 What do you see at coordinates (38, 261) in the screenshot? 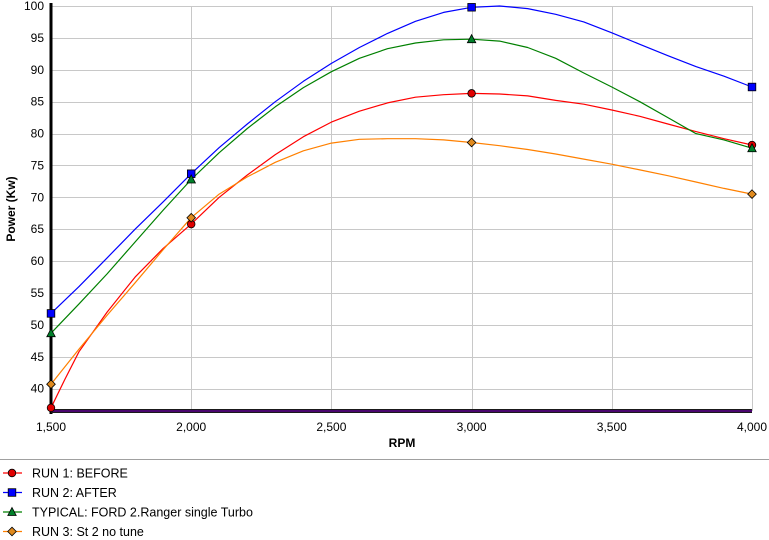
I see `y-tick-label-4: 60` at bounding box center [38, 261].